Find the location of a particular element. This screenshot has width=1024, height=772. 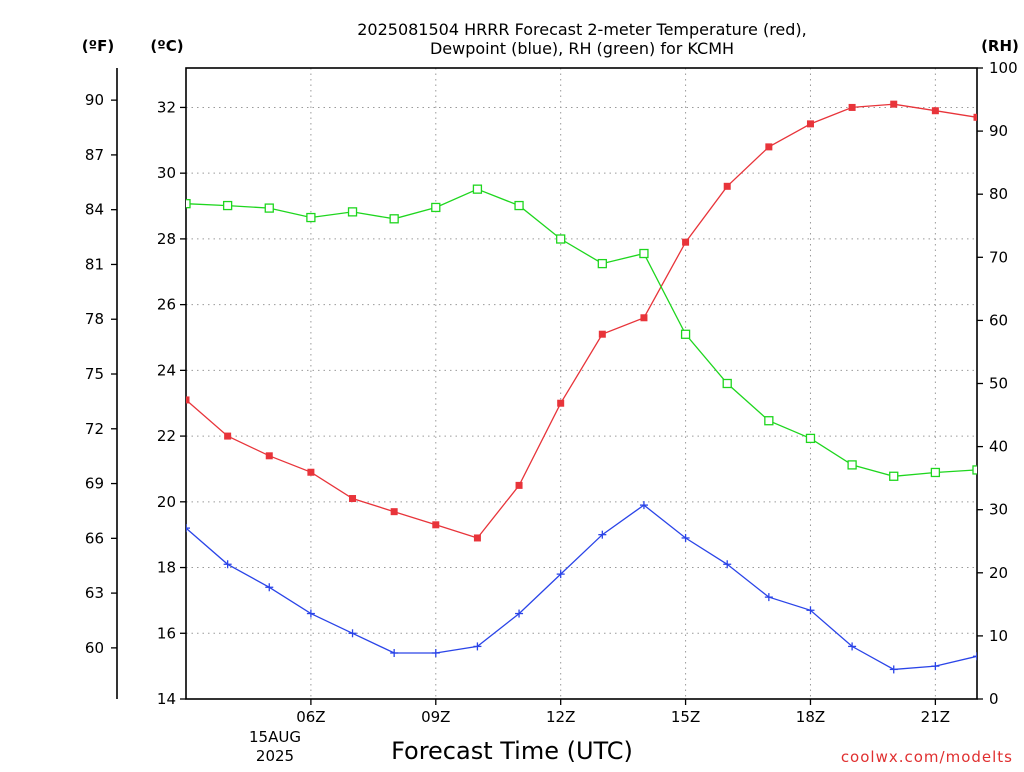

celsius-tick-label: 18 is located at coordinates (166, 568).